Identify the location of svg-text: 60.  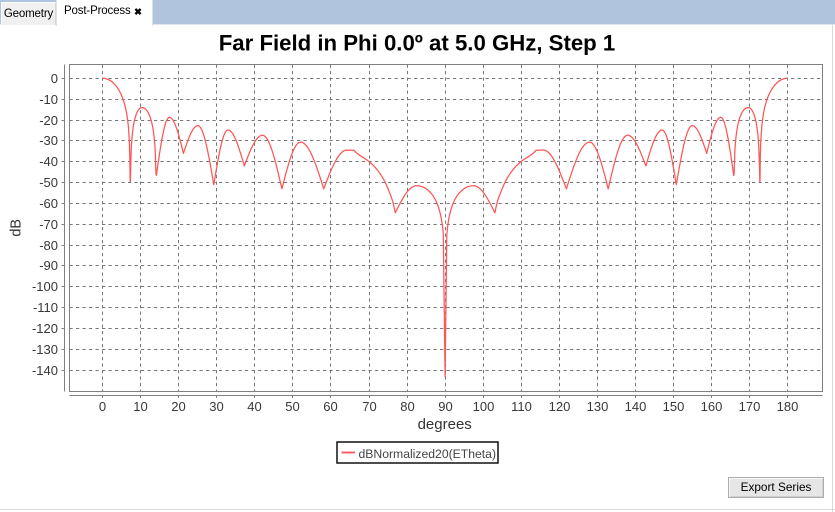
(330, 406).